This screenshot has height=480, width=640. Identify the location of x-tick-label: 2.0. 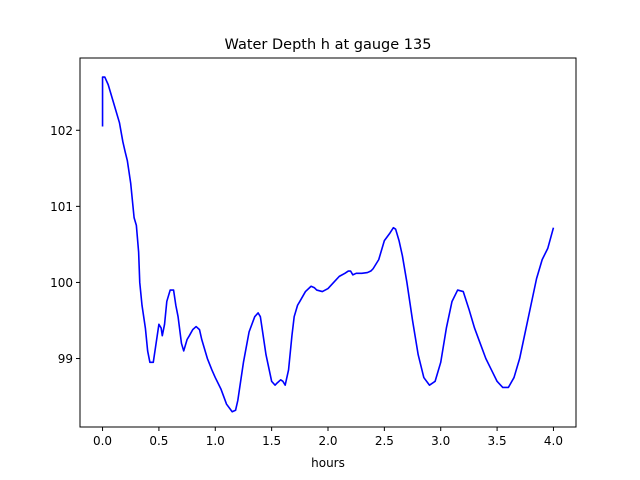
(327, 441).